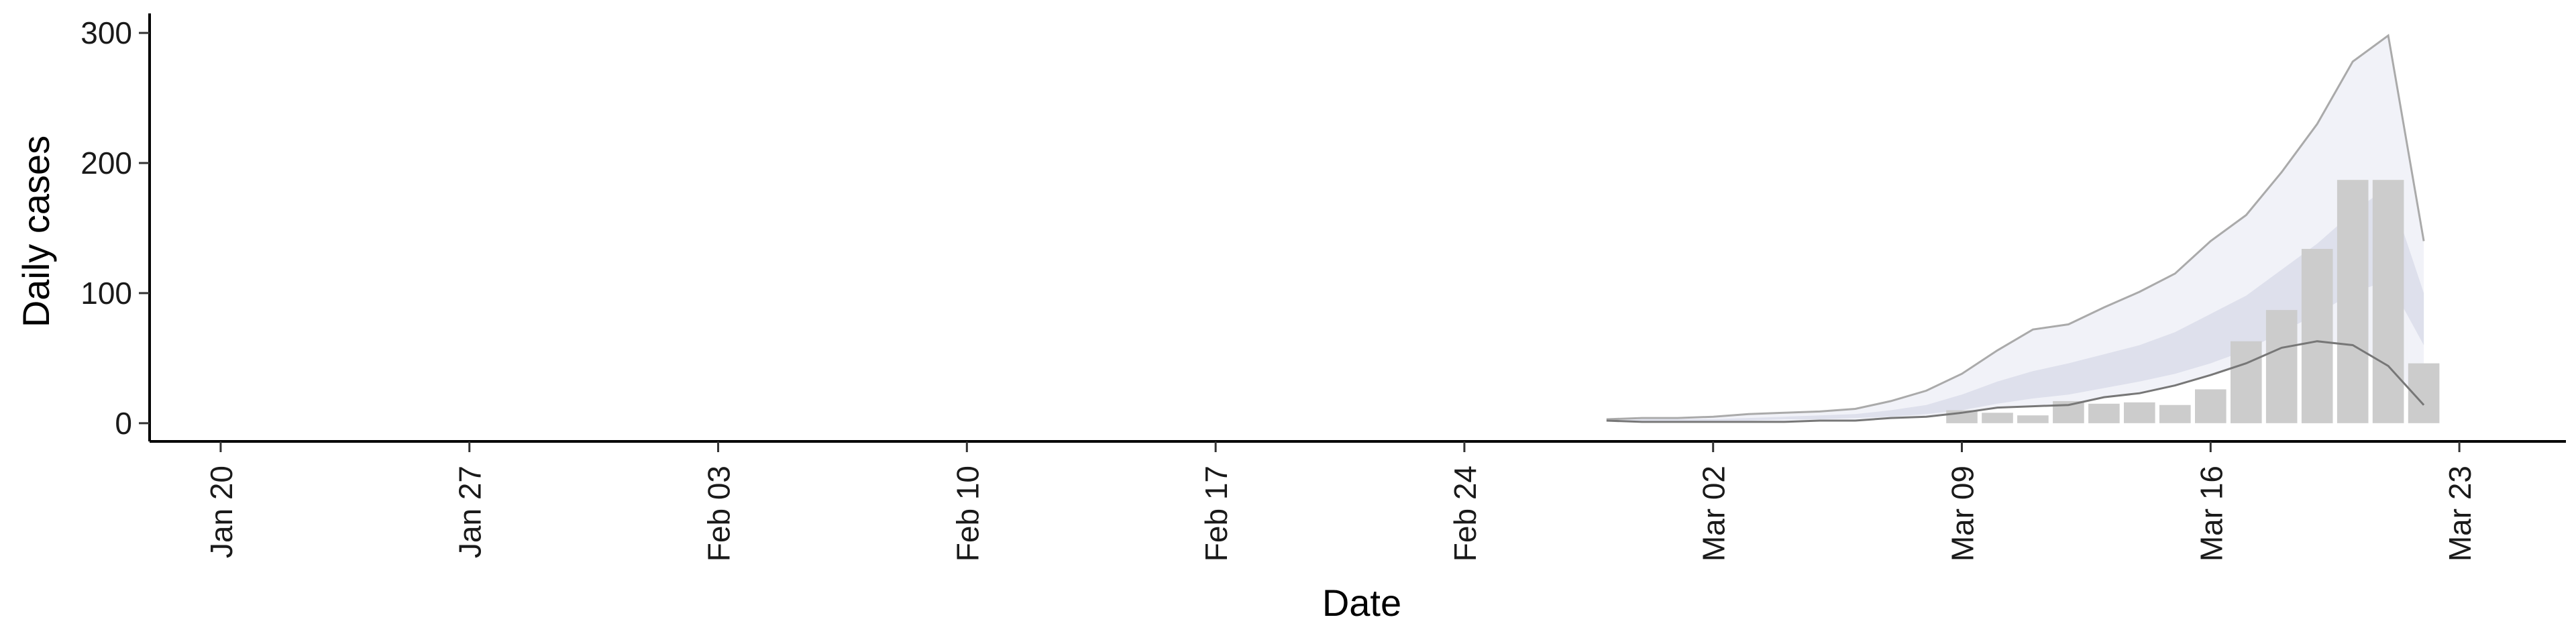 The width and height of the screenshot is (2576, 644). I want to click on bar-series, so click(2193, 301).